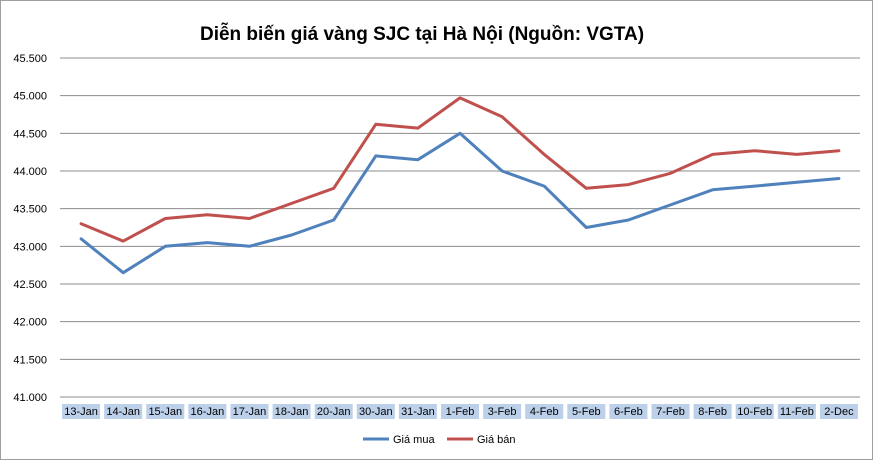 This screenshot has height=460, width=873. Describe the element at coordinates (496, 440) in the screenshot. I see `legend-label: Giá bán` at that location.